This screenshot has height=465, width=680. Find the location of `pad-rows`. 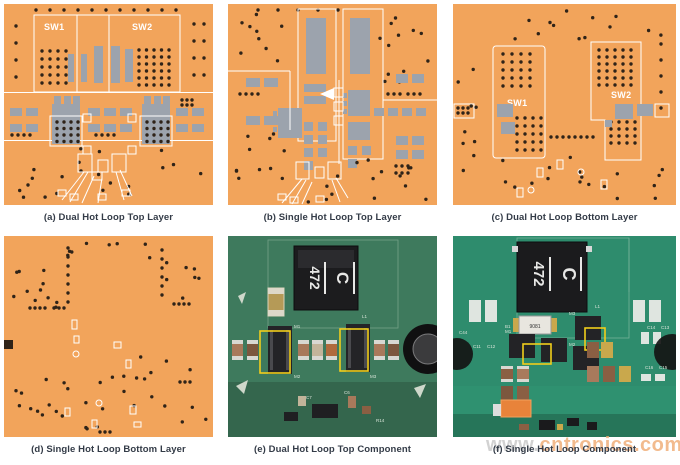

pad-rows is located at coordinates (107, 120).